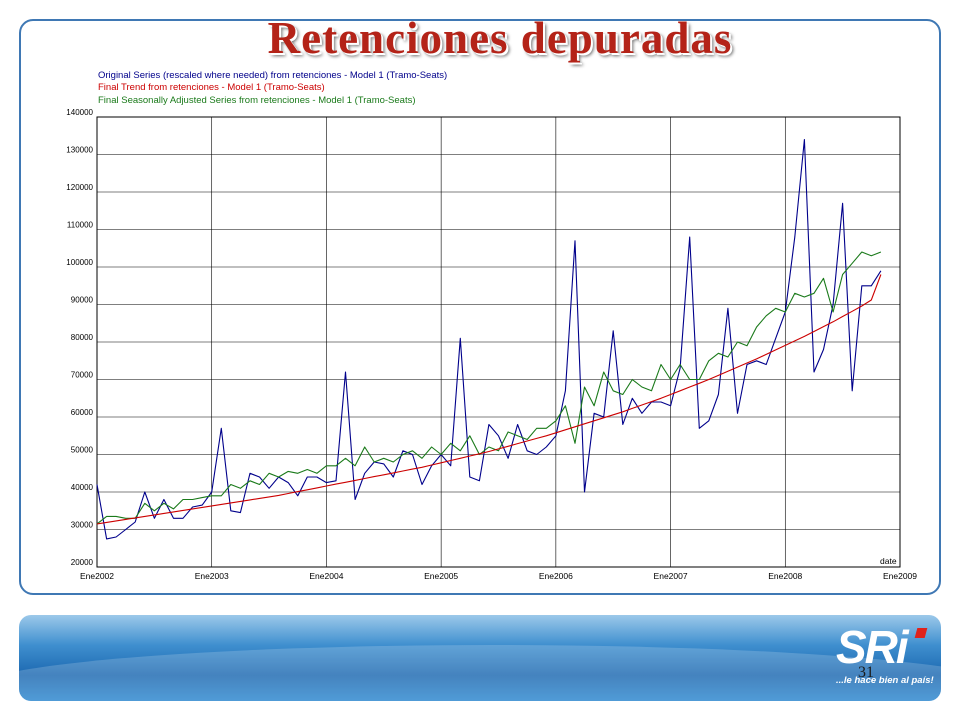 This screenshot has height=720, width=960. Describe the element at coordinates (212, 576) in the screenshot. I see `x-tick-label: Ene2003` at that location.